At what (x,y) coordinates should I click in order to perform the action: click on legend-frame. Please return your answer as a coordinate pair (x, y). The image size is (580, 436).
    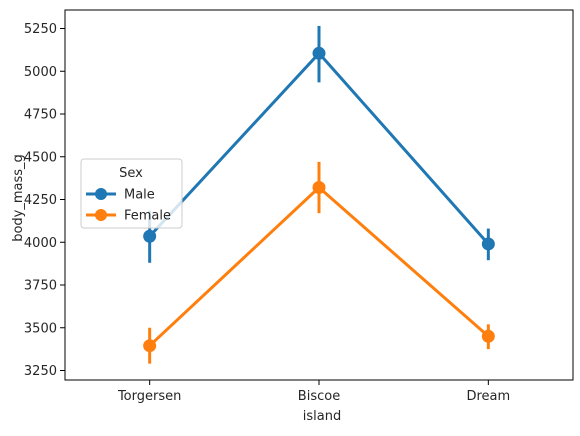
    Looking at the image, I should click on (131, 193).